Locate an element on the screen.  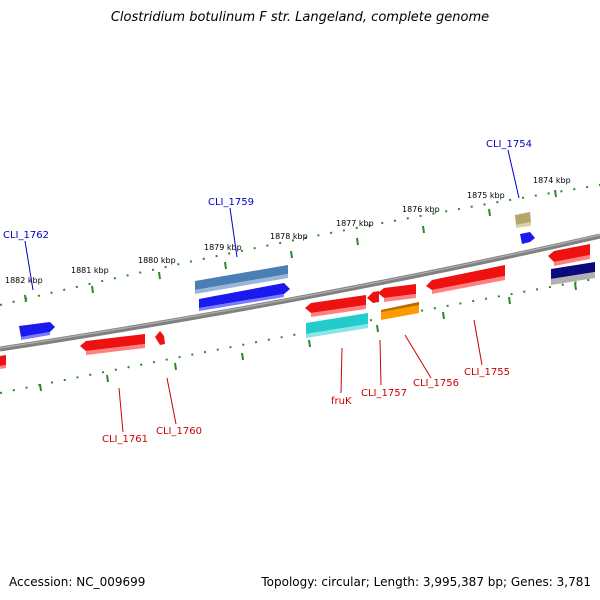
gene-label-cli-1757: CLI_1757 is located at coordinates (384, 393).